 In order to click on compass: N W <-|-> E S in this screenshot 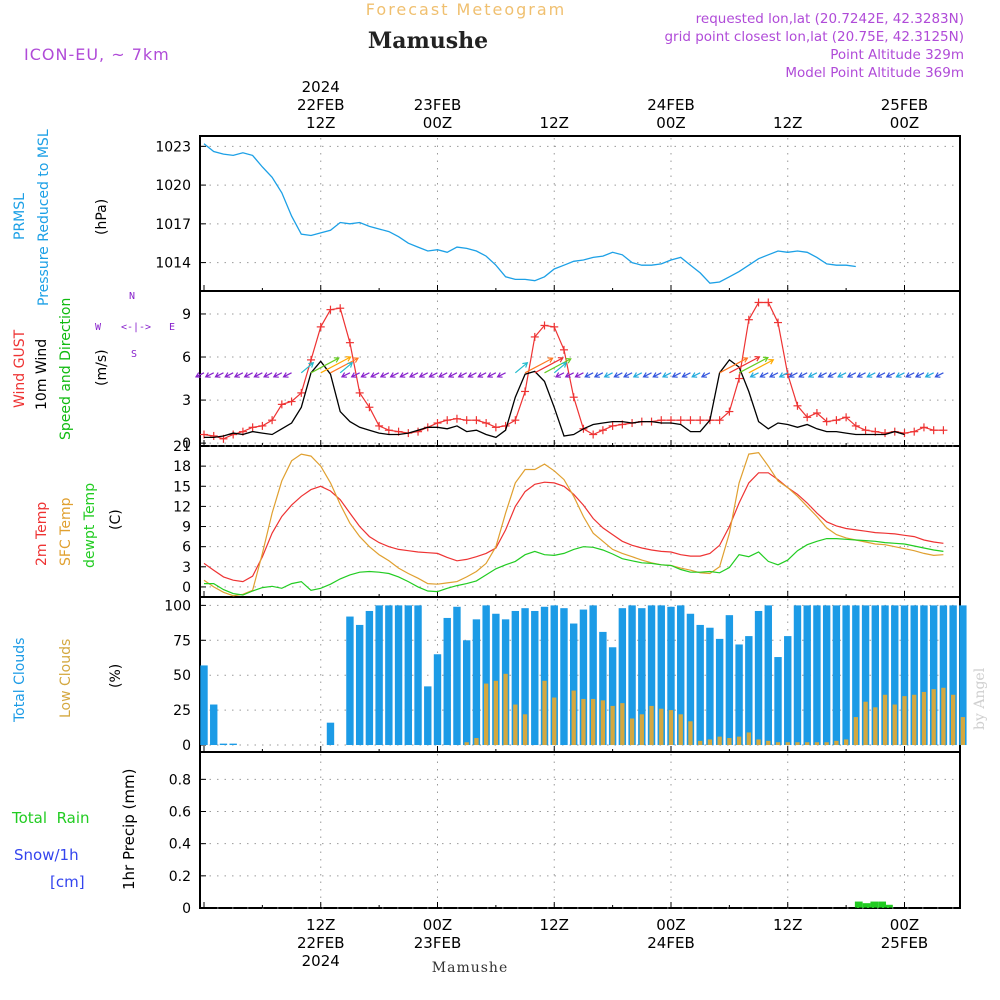, I will do `click(135, 325)`.